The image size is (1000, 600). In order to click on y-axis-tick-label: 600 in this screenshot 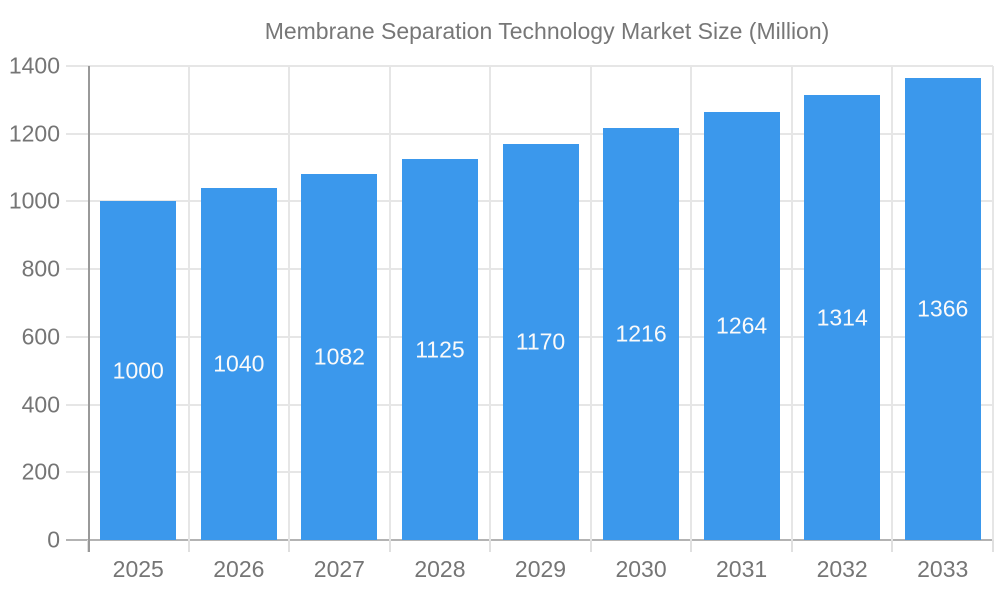, I will do `click(40, 336)`.